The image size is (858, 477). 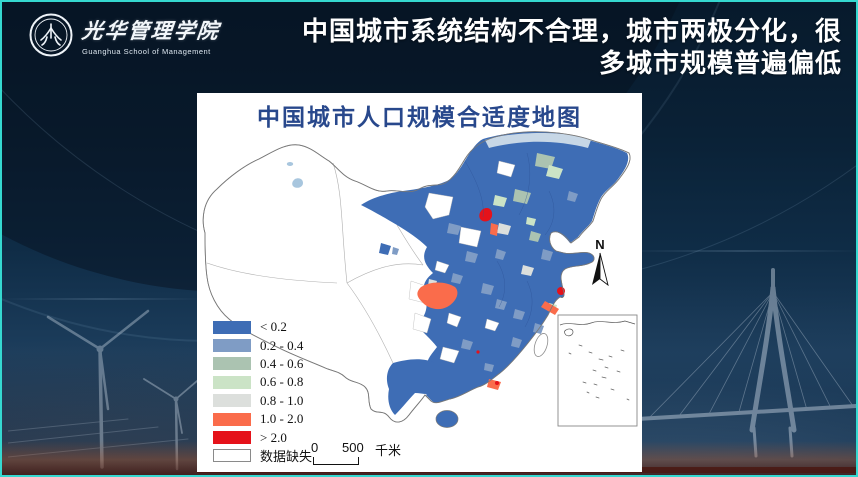 What do you see at coordinates (151, 30) in the screenshot?
I see `logo-cn-text: 光华管理学院` at bounding box center [151, 30].